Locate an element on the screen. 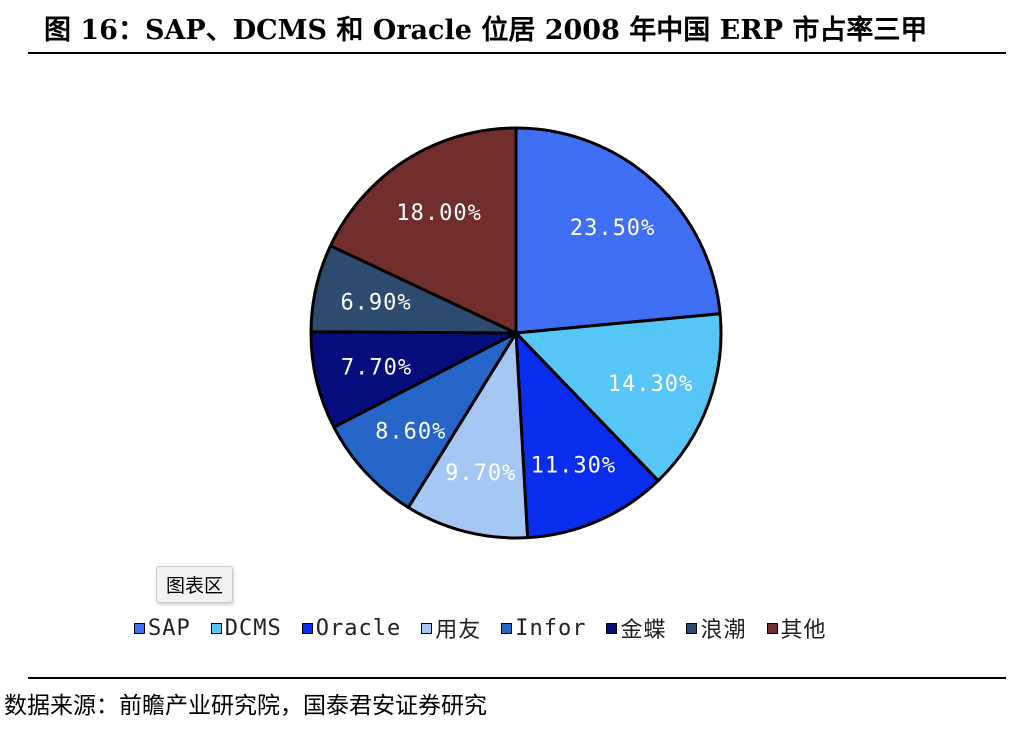  legend-item-3: Oracle is located at coordinates (351, 628).